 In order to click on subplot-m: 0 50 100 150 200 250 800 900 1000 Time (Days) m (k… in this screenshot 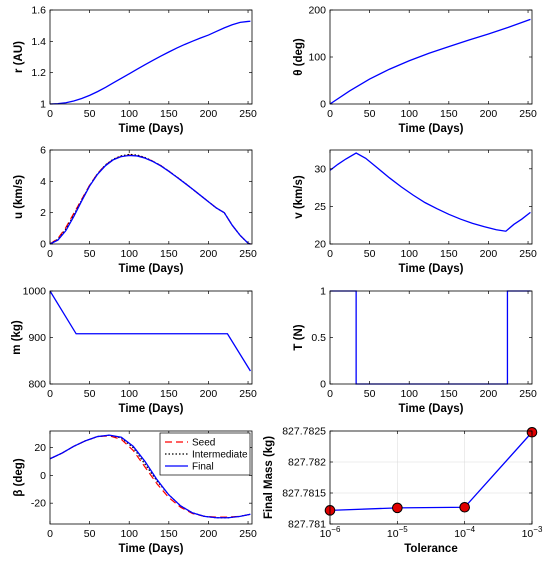, I will do `click(134, 351)`.